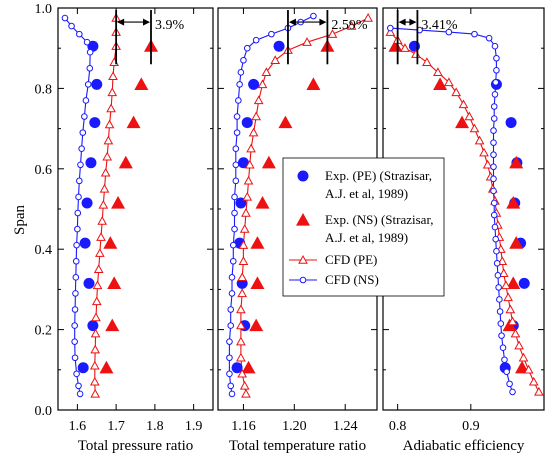  I want to click on x-tick-label: 1.16, so click(243, 426).